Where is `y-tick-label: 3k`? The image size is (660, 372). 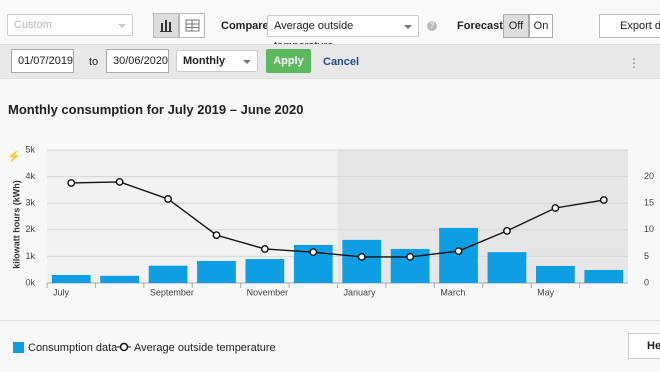 y-tick-label: 3k is located at coordinates (30, 203).